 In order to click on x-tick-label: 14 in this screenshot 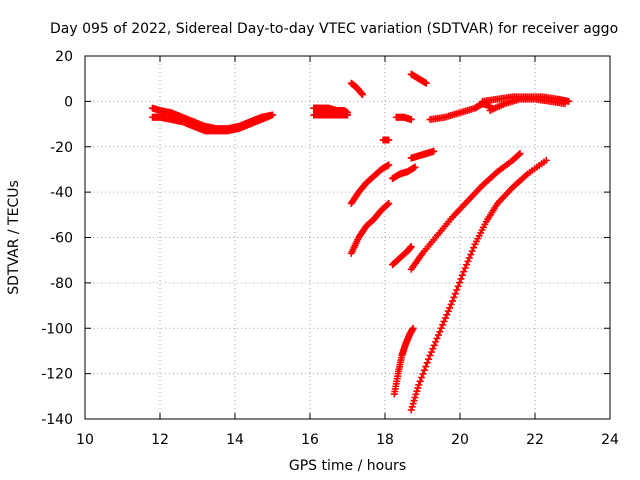, I will do `click(235, 440)`.